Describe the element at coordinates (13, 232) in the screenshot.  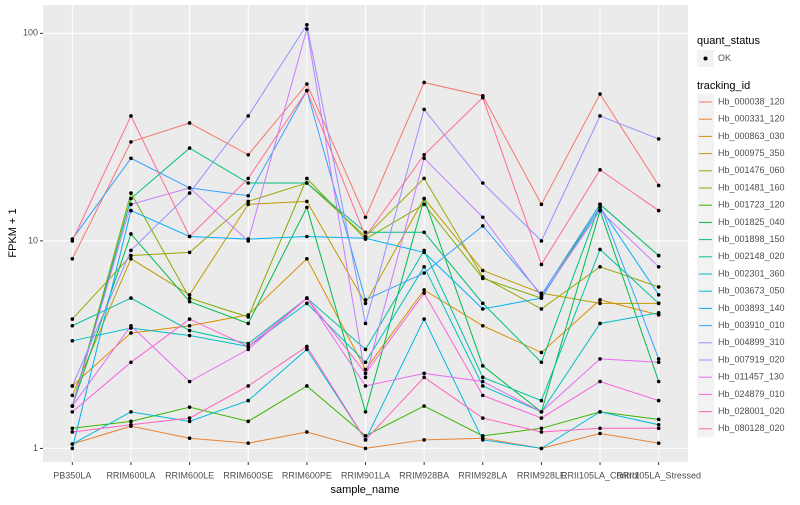
I see `y-axis-label: FPKM + 1` at that location.